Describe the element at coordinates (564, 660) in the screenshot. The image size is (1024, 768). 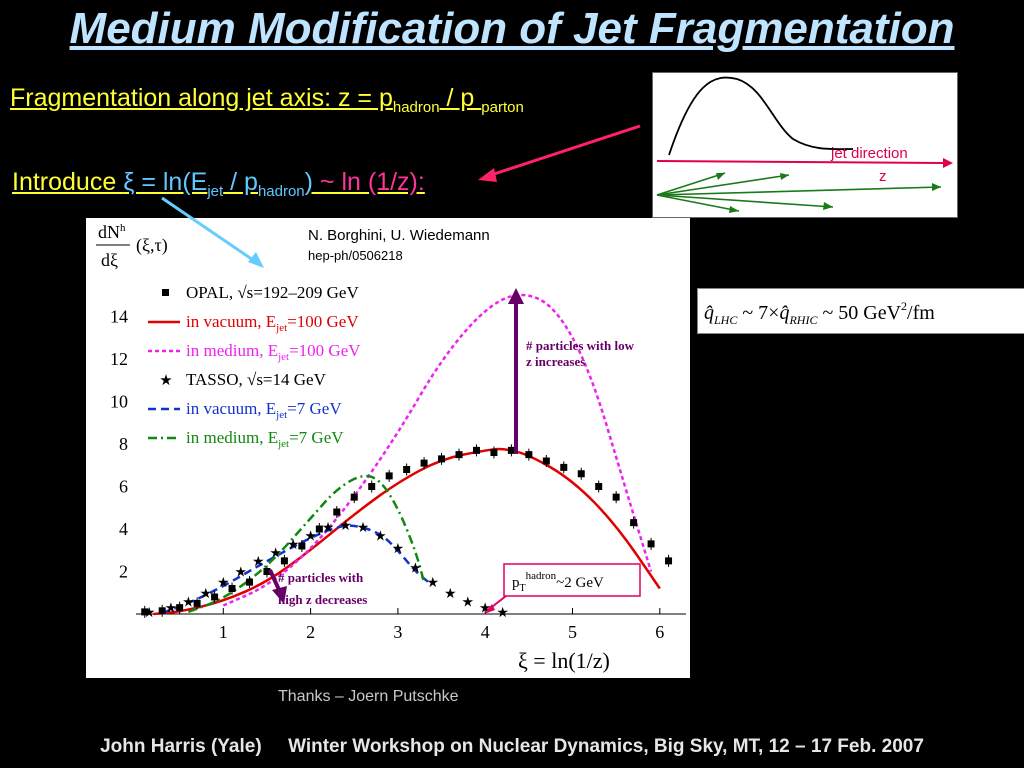
I see `x-axis-label: ξ = ln(1/z)` at that location.